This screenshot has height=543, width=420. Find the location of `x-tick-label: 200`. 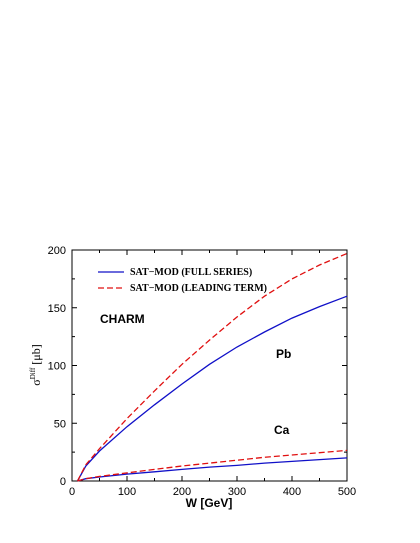

x-tick-label: 200 is located at coordinates (182, 492).